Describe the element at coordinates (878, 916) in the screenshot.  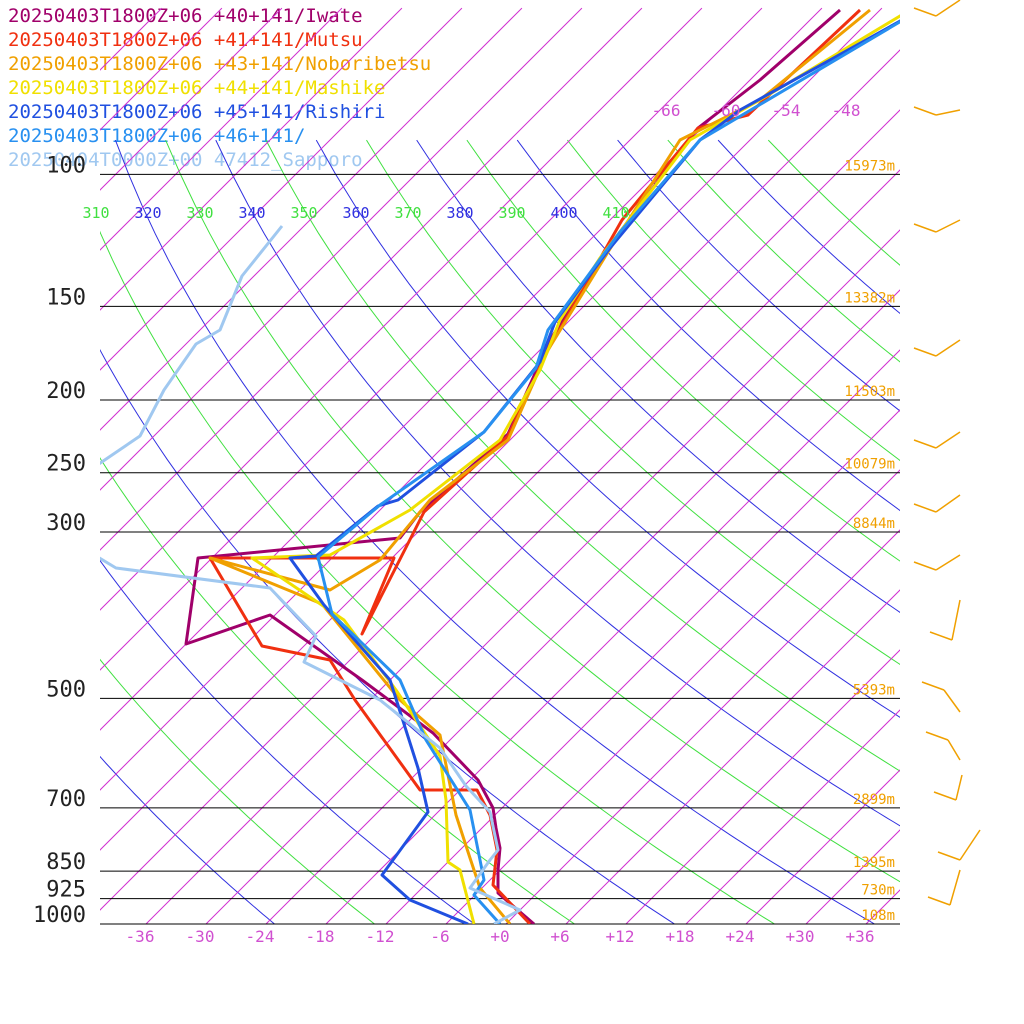
I see `height-label: 108m` at that location.